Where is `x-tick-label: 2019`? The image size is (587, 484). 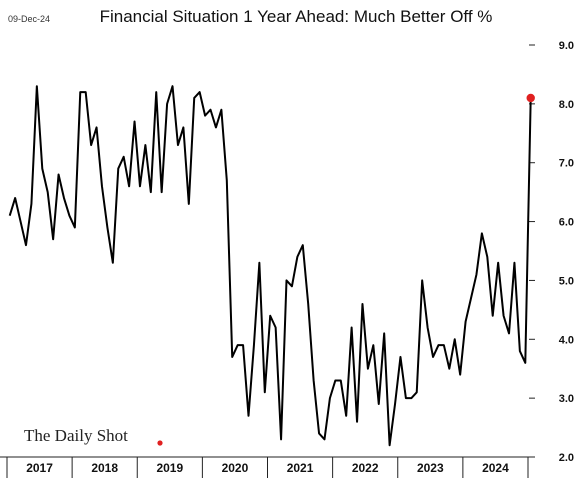 x-tick-label: 2019 is located at coordinates (169, 468).